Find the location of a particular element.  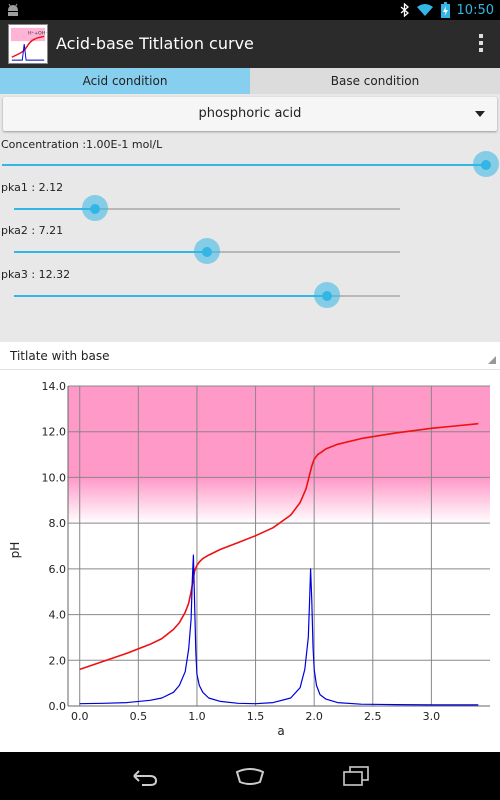

y-tick-label: 8.0 is located at coordinates (58, 523).